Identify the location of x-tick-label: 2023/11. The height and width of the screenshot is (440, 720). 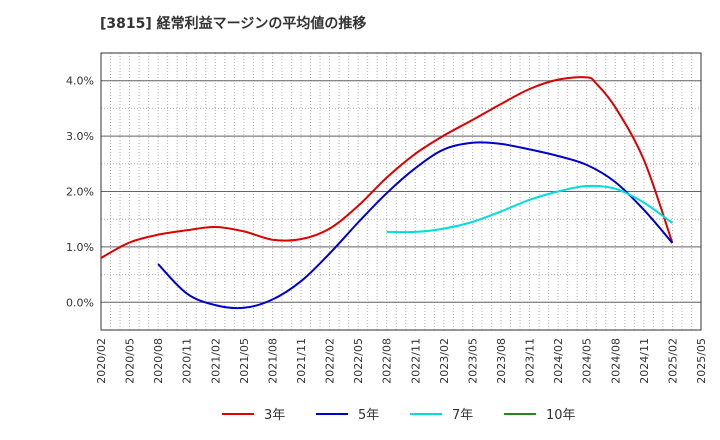
(530, 361).